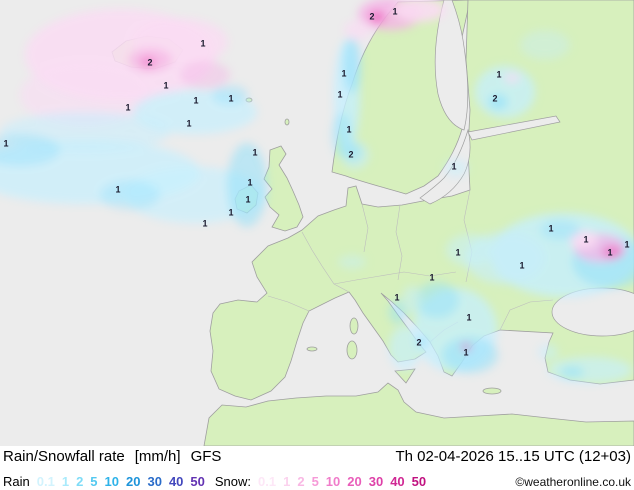 The width and height of the screenshot is (634, 490). Describe the element at coordinates (64, 456) in the screenshot. I see `title-product: Rain/Snowfall rate` at that location.